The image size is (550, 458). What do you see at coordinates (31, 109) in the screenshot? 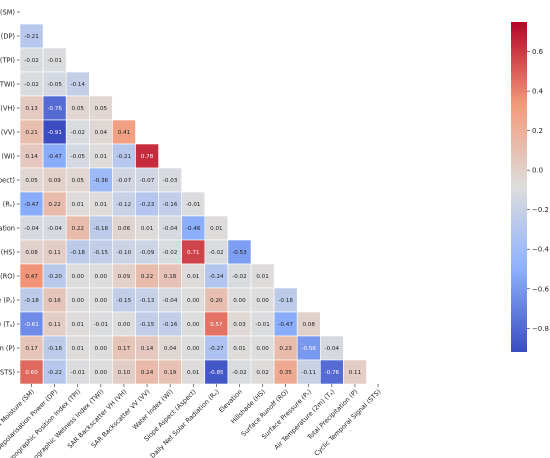
I see `cell-value-label: 0.13` at bounding box center [31, 109].